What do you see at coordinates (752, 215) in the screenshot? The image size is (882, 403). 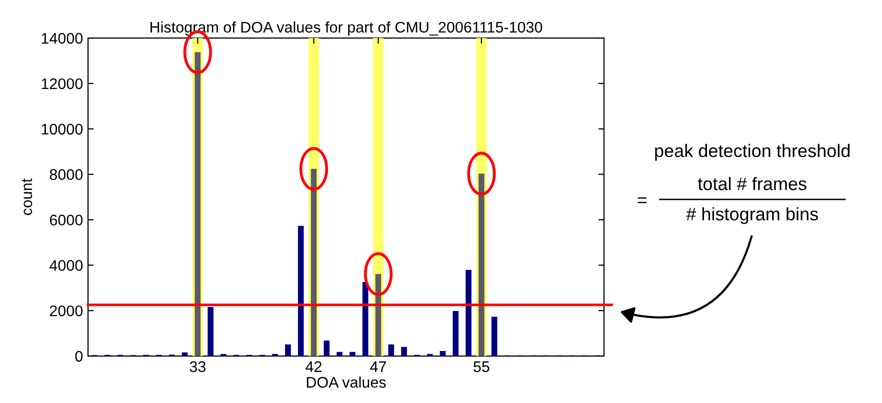 I see `text: # histogram bins` at bounding box center [752, 215].